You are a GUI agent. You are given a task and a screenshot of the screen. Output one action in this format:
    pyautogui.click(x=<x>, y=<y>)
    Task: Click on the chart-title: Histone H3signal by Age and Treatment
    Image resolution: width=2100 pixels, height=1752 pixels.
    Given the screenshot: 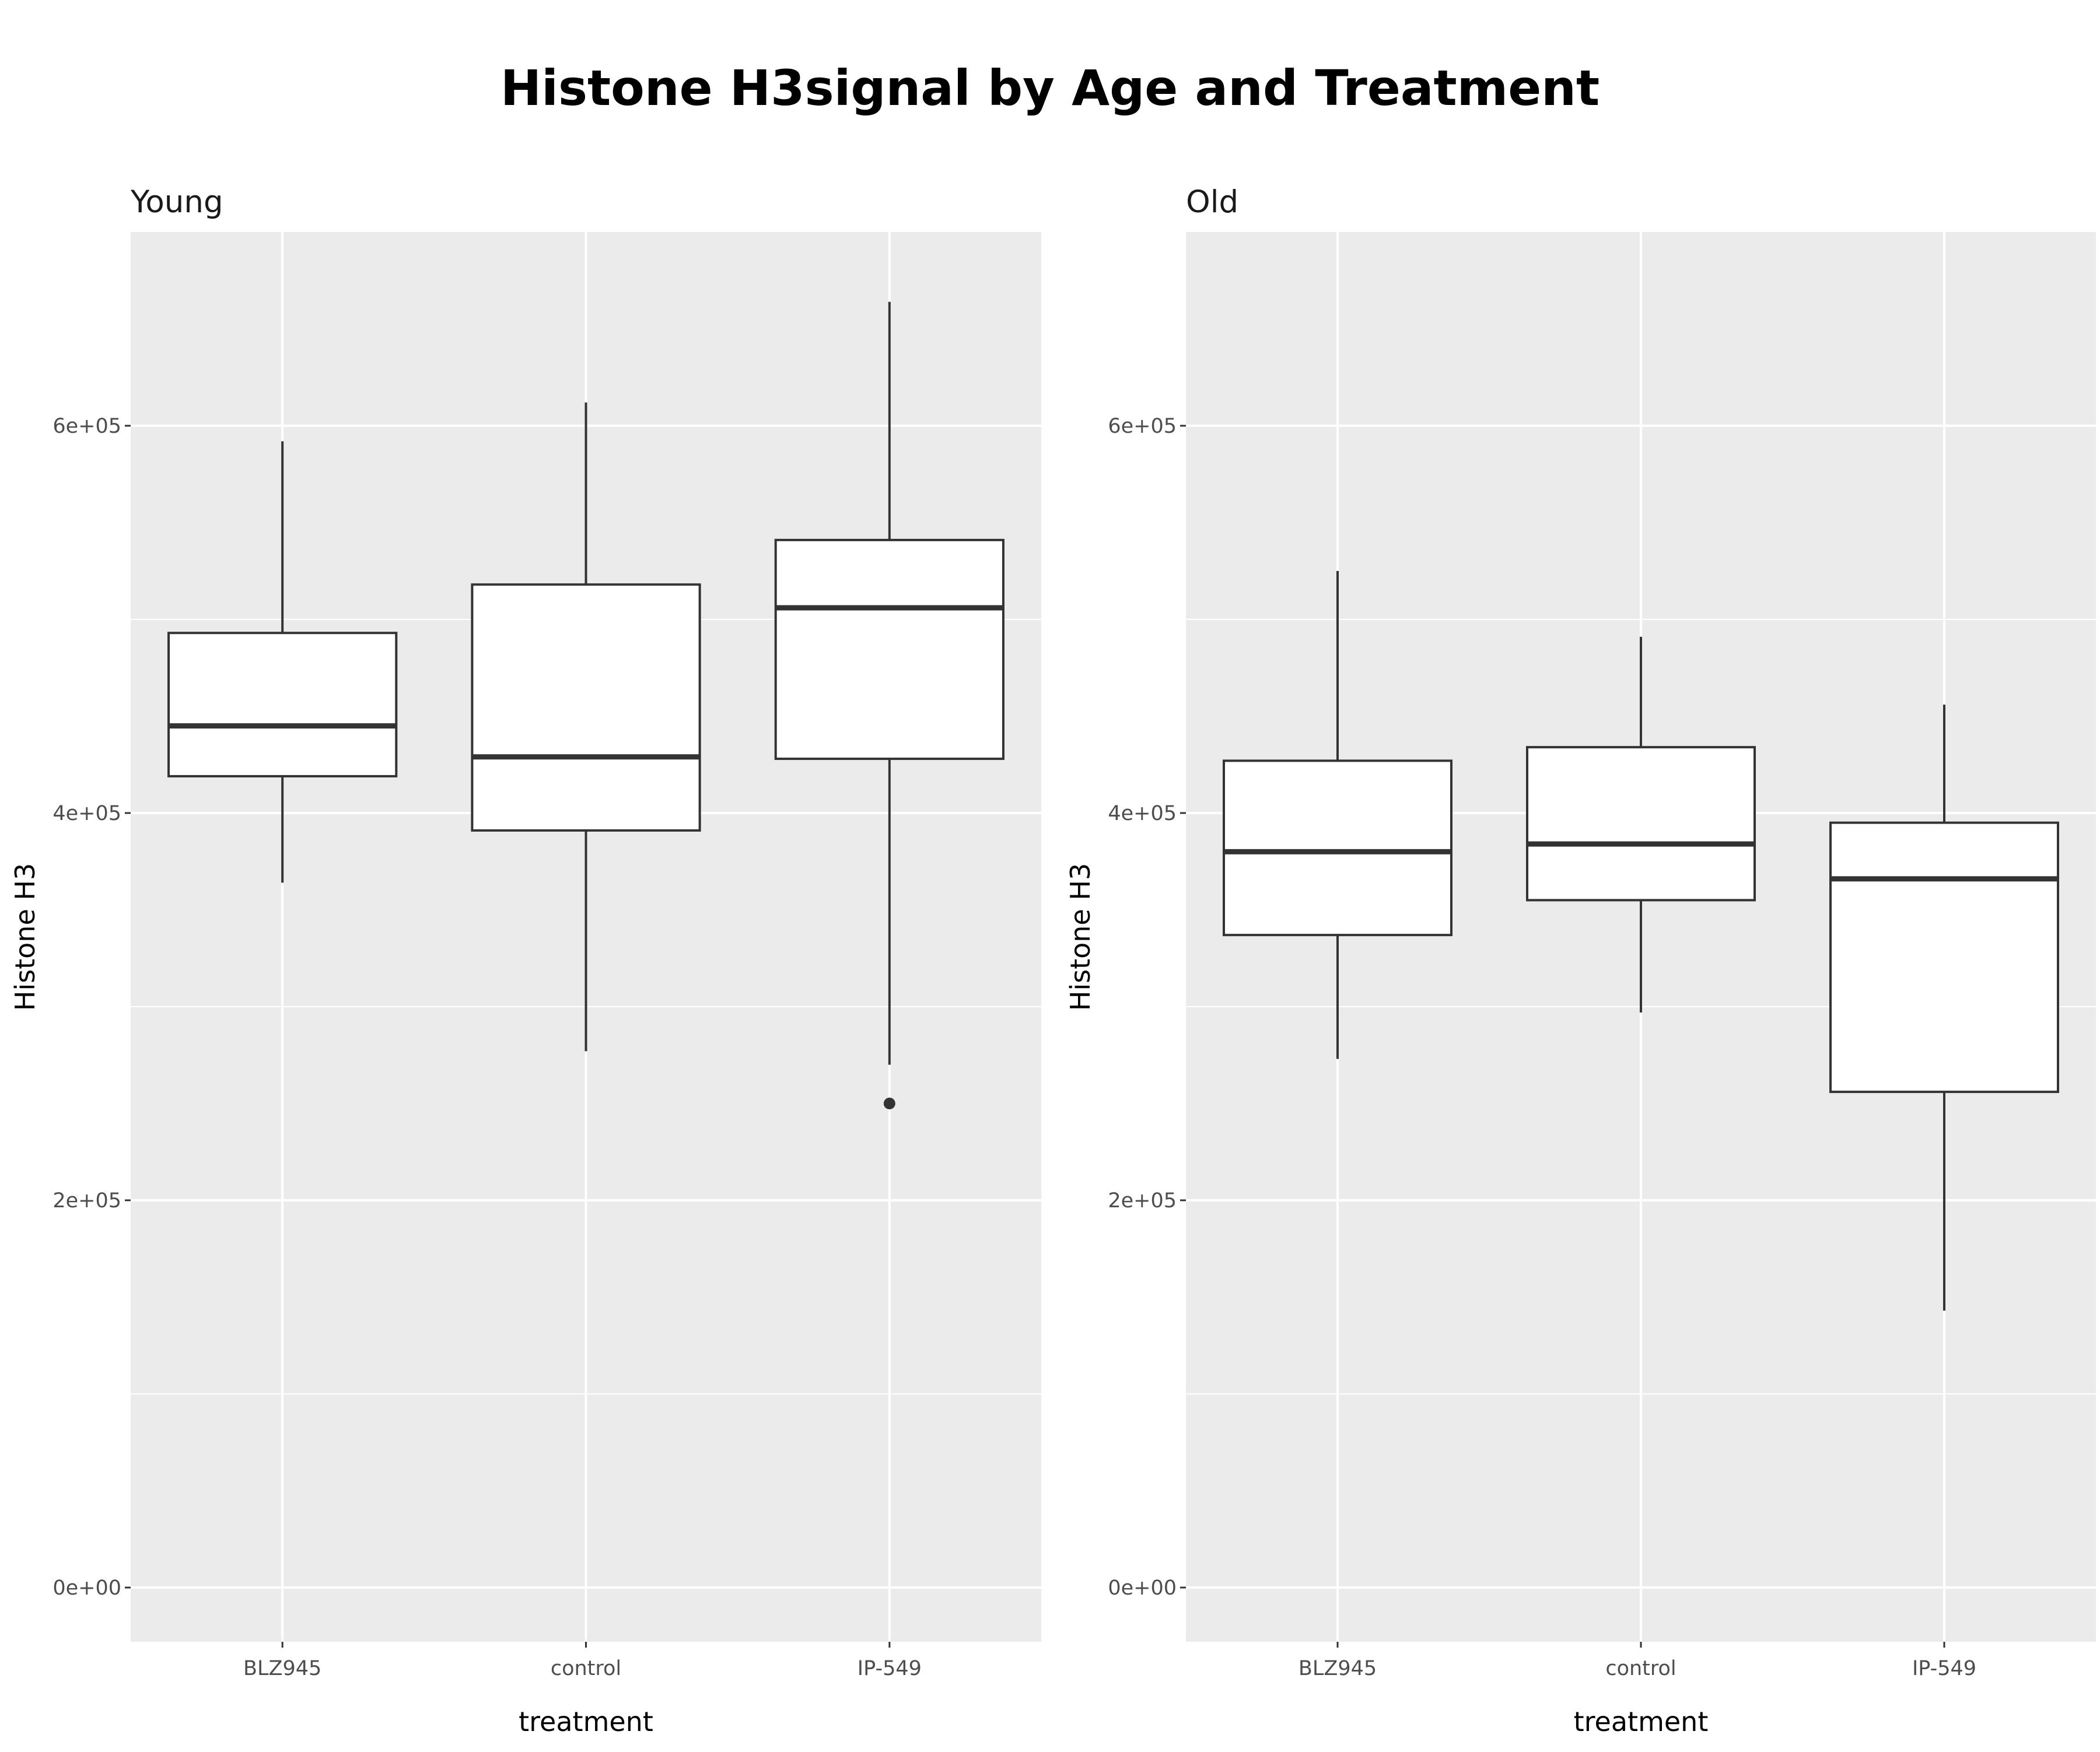 What is the action you would take?
    pyautogui.click(x=1050, y=88)
    